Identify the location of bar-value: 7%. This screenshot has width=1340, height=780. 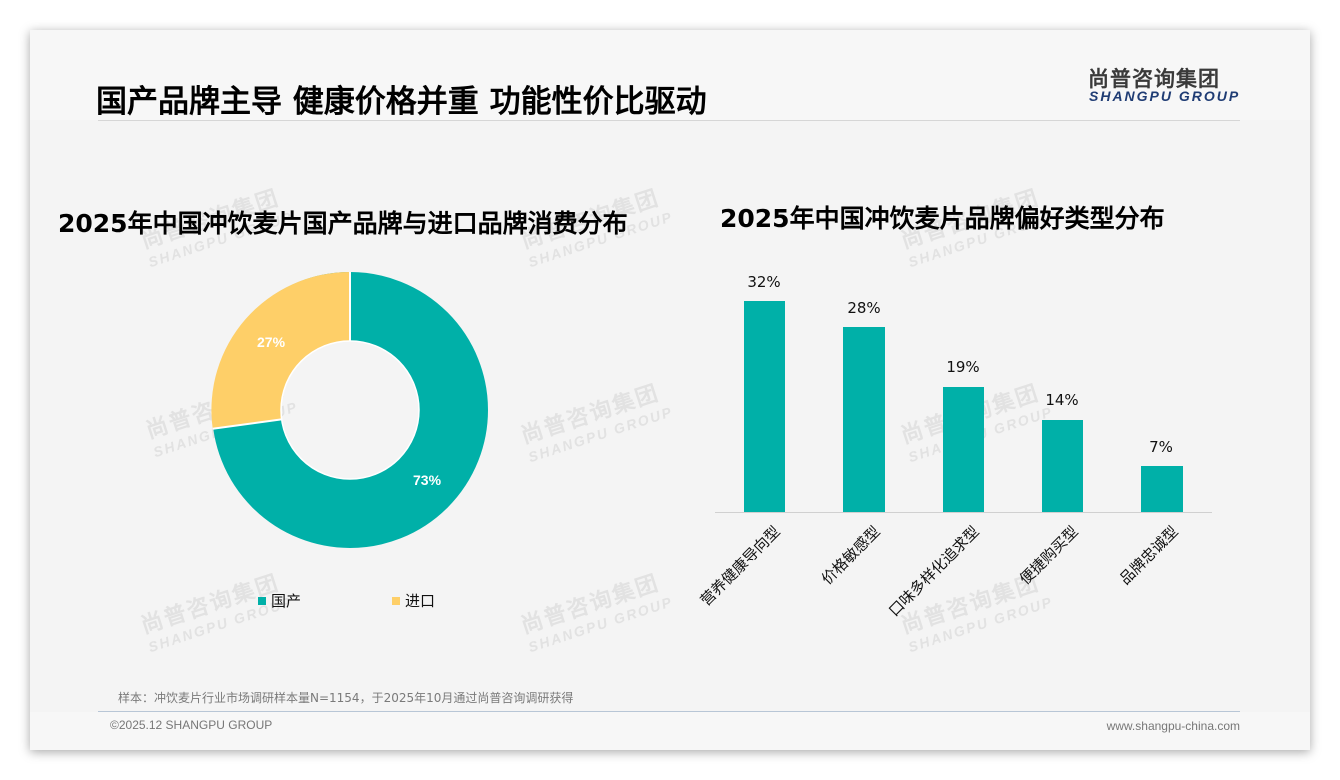
(1161, 447).